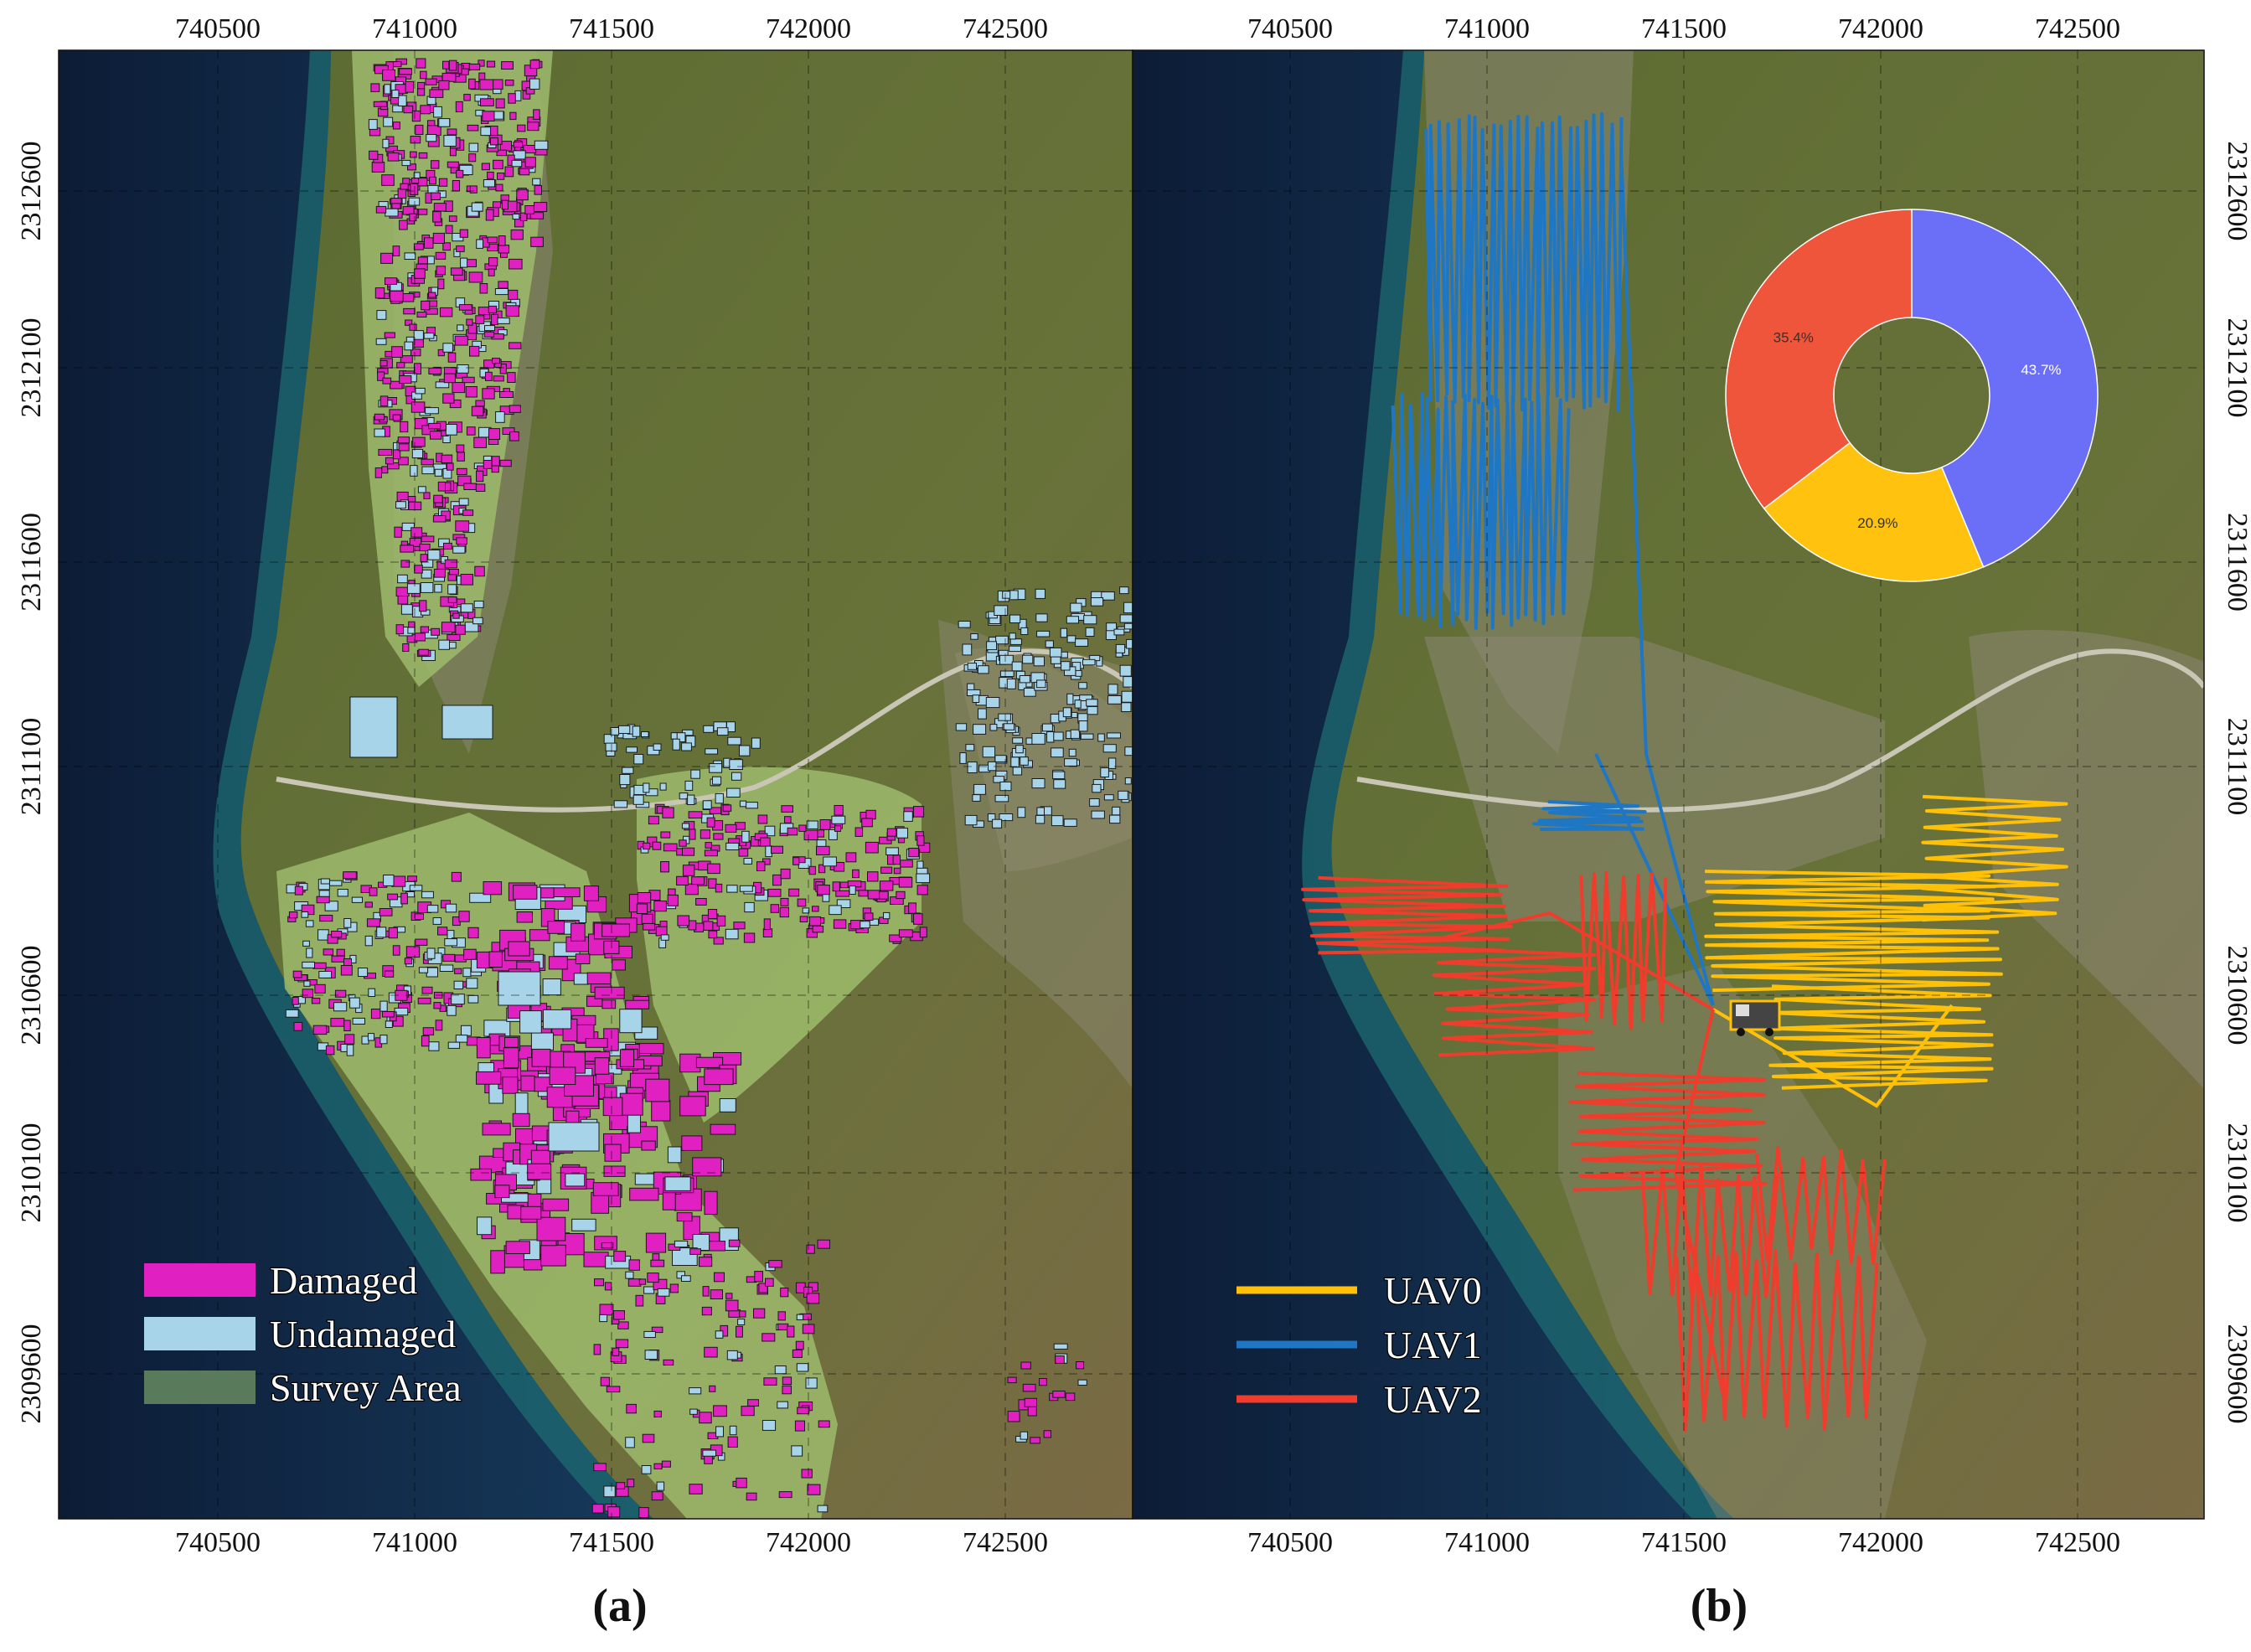  Describe the element at coordinates (2236, 1173) in the screenshot. I see `y-tick-label: 2310100` at that location.